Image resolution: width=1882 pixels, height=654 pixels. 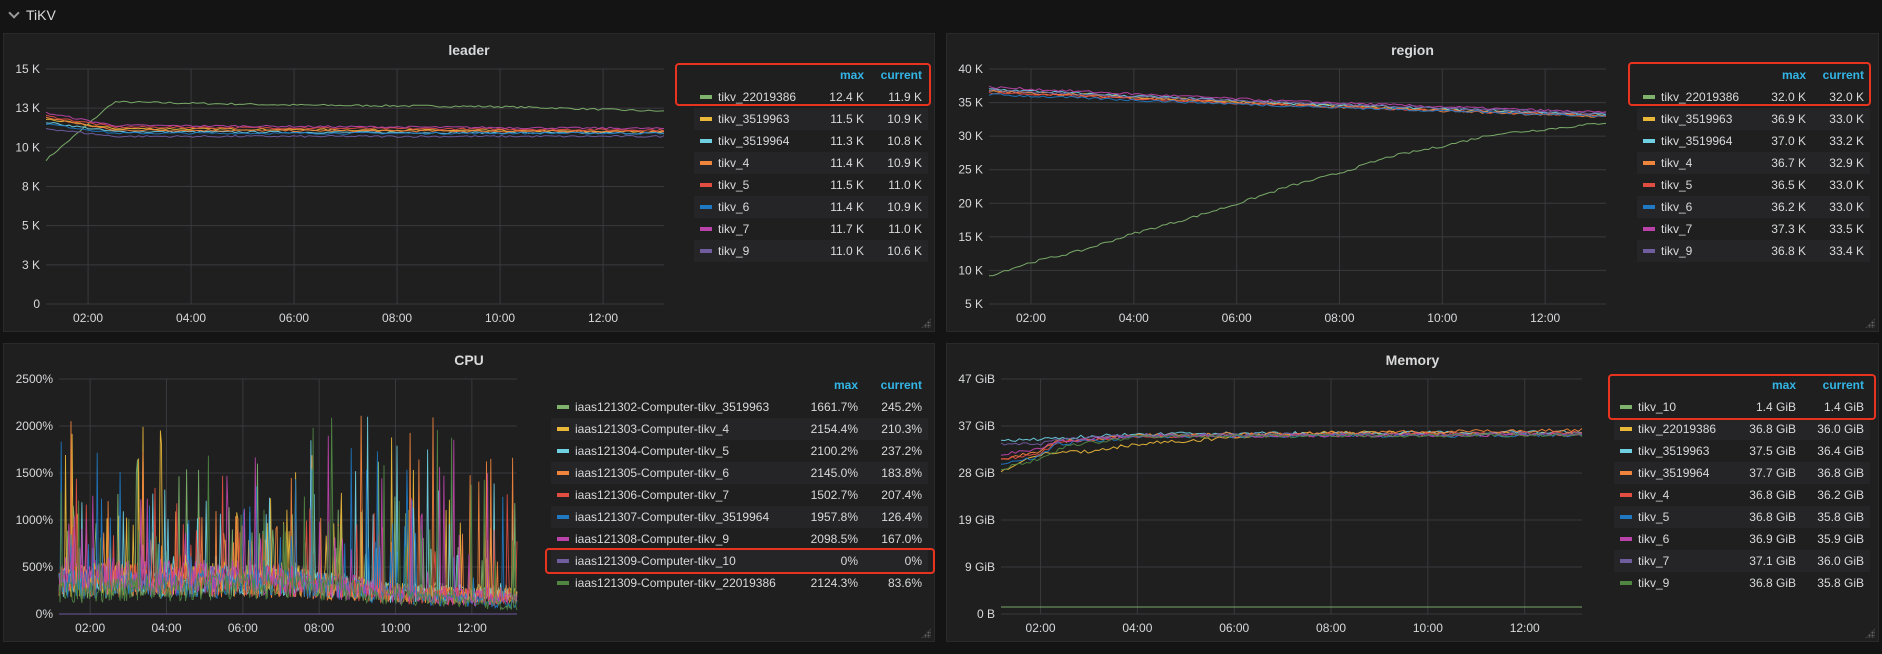 What do you see at coordinates (1742, 539) in the screenshot?
I see `legend-item: tikv_6 36.9 GiB 35.9 GiB` at bounding box center [1742, 539].